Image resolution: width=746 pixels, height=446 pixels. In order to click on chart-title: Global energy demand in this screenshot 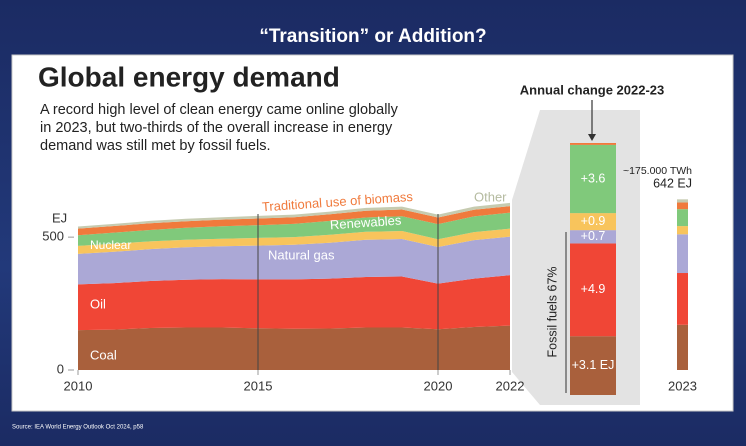, I will do `click(189, 76)`.